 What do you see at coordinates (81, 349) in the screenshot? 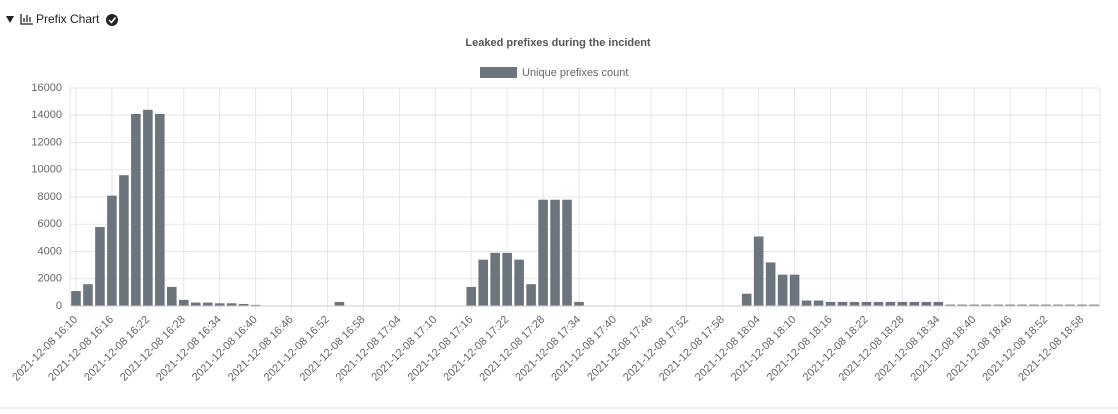
I see `x-tick-label: 2021-12-08 16:16` at bounding box center [81, 349].